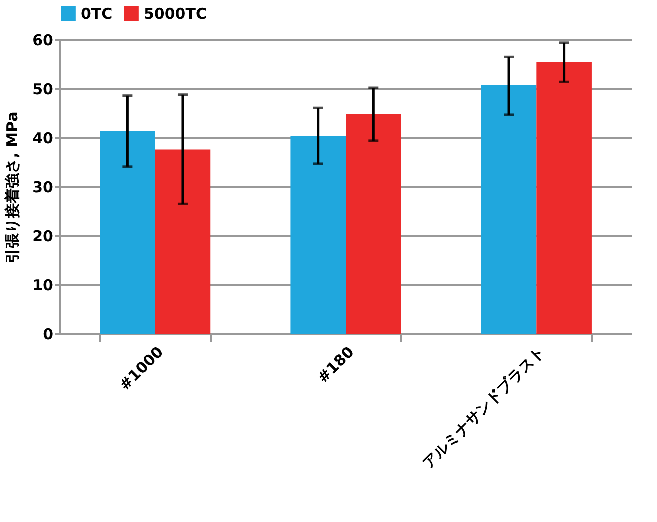 This screenshot has height=522, width=657. What do you see at coordinates (43, 237) in the screenshot?
I see `y-tick-label: 20` at bounding box center [43, 237].